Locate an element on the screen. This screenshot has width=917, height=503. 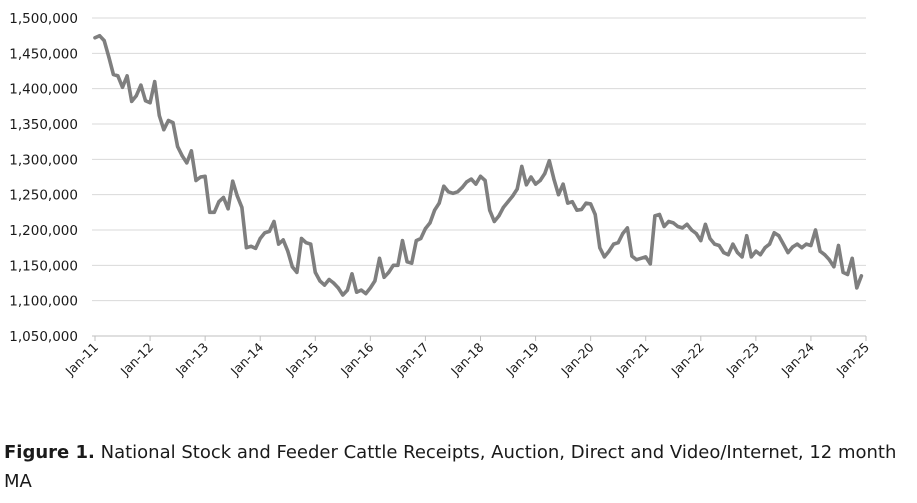
figure-label: Figure 1. is located at coordinates (49, 452).